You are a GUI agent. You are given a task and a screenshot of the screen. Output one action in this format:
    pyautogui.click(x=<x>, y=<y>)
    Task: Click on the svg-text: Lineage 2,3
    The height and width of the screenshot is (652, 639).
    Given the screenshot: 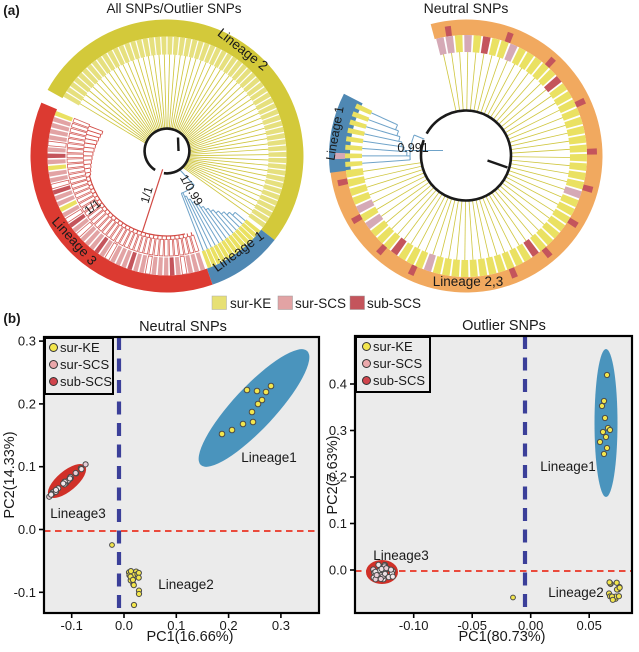 What is the action you would take?
    pyautogui.click(x=468, y=281)
    